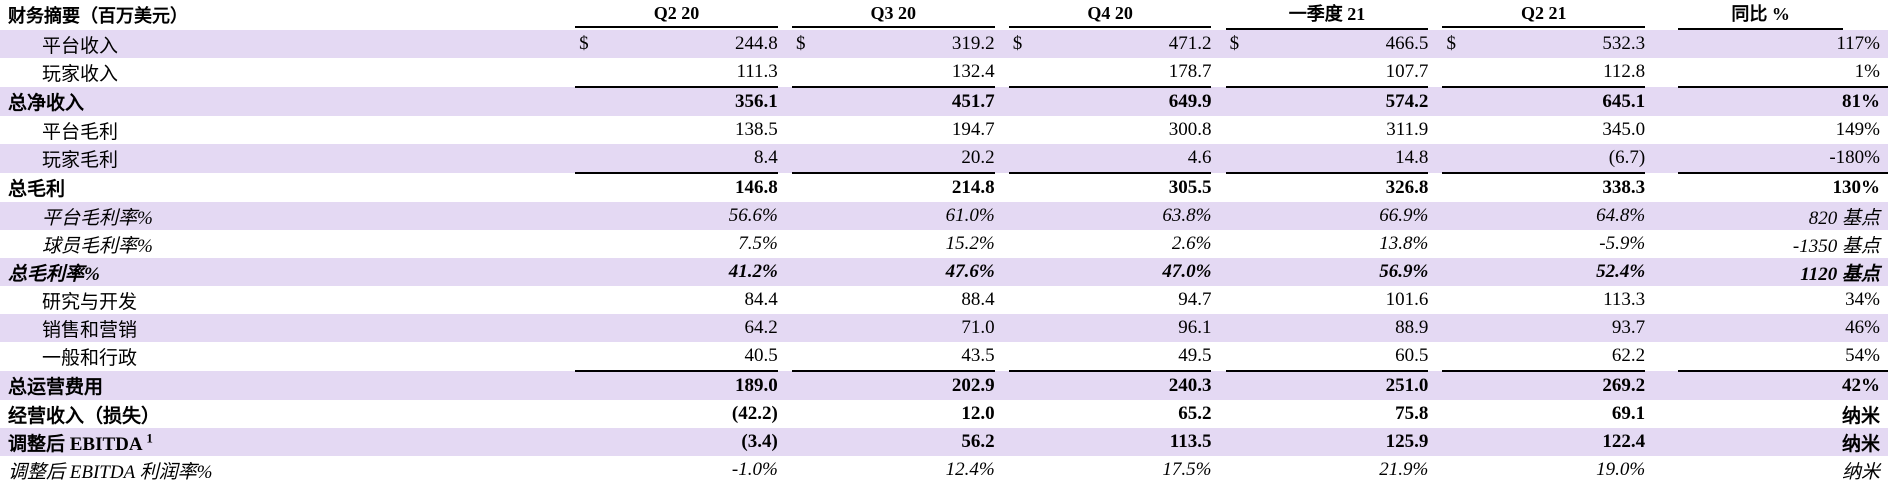 The image size is (1888, 484). Describe the element at coordinates (90, 302) in the screenshot. I see `row-label: 研究与开发` at that location.